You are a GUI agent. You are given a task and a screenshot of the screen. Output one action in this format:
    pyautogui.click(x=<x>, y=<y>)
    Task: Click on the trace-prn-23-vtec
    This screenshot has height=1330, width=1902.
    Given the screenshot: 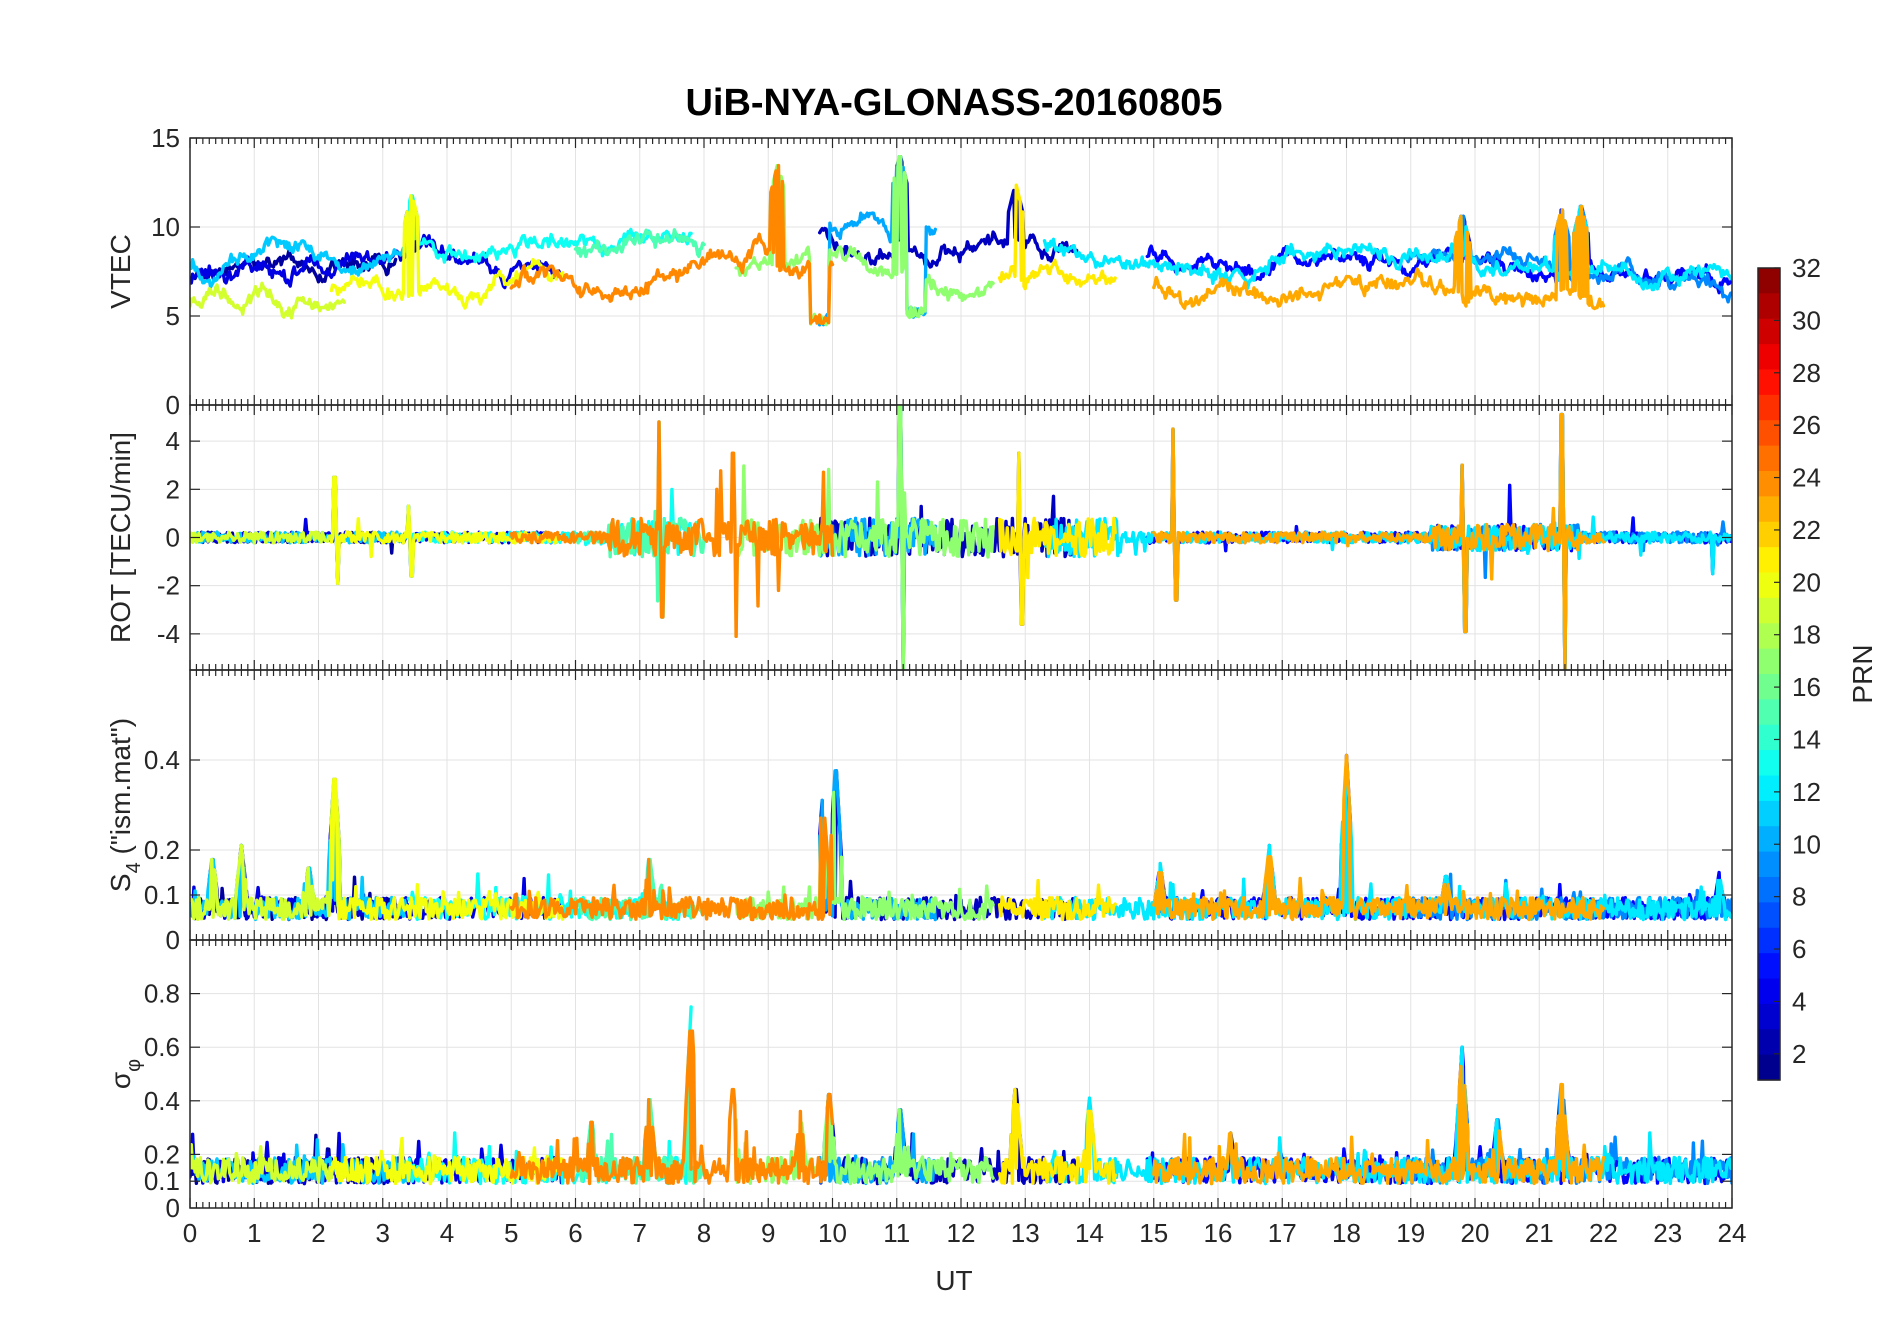 What is the action you would take?
    pyautogui.click(x=1379, y=257)
    